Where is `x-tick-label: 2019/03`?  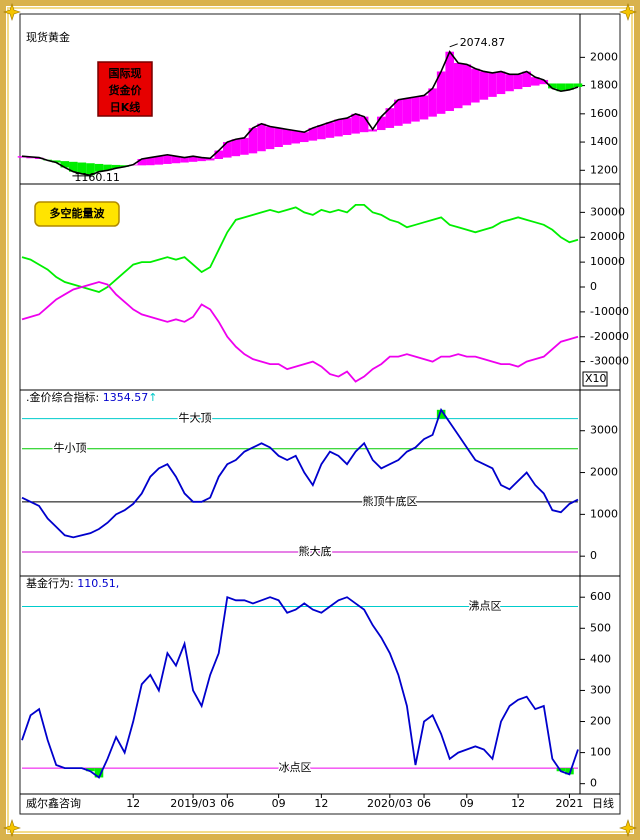 x-tick-label: 2019/03 is located at coordinates (193, 803).